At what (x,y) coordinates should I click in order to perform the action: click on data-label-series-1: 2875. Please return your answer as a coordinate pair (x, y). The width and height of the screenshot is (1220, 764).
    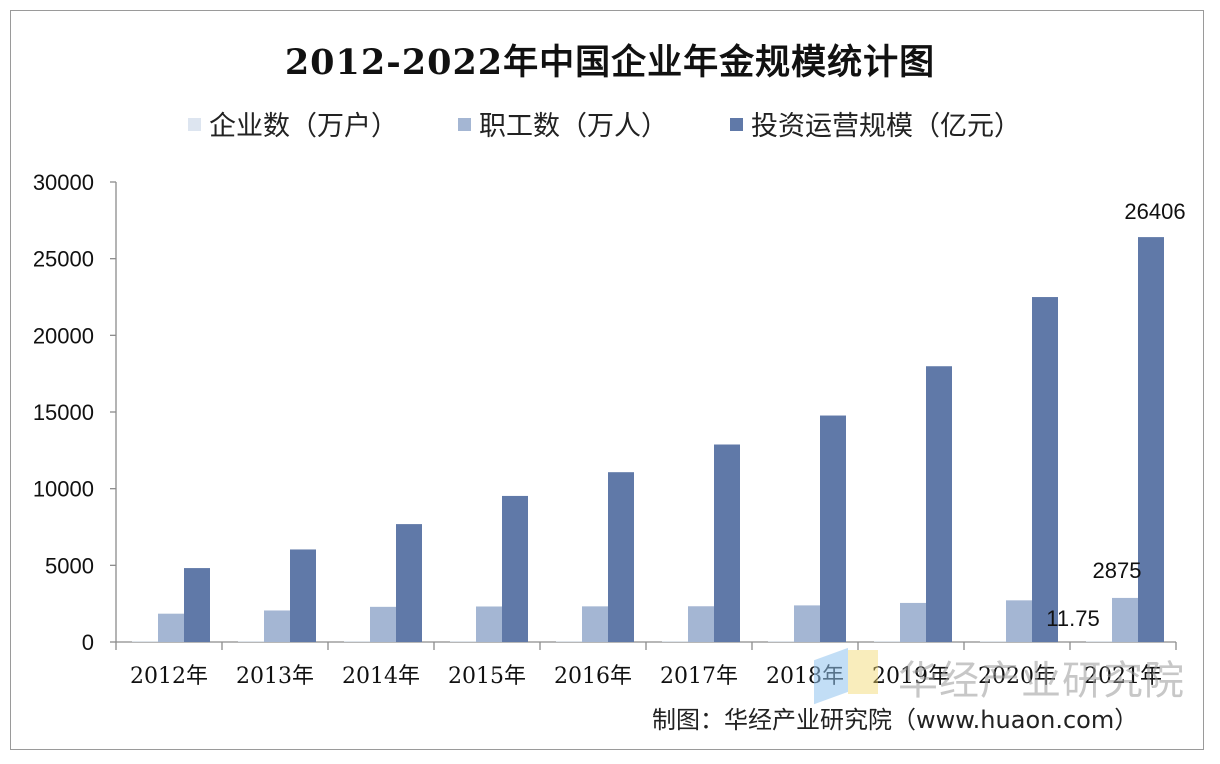
    Looking at the image, I should click on (1117, 570).